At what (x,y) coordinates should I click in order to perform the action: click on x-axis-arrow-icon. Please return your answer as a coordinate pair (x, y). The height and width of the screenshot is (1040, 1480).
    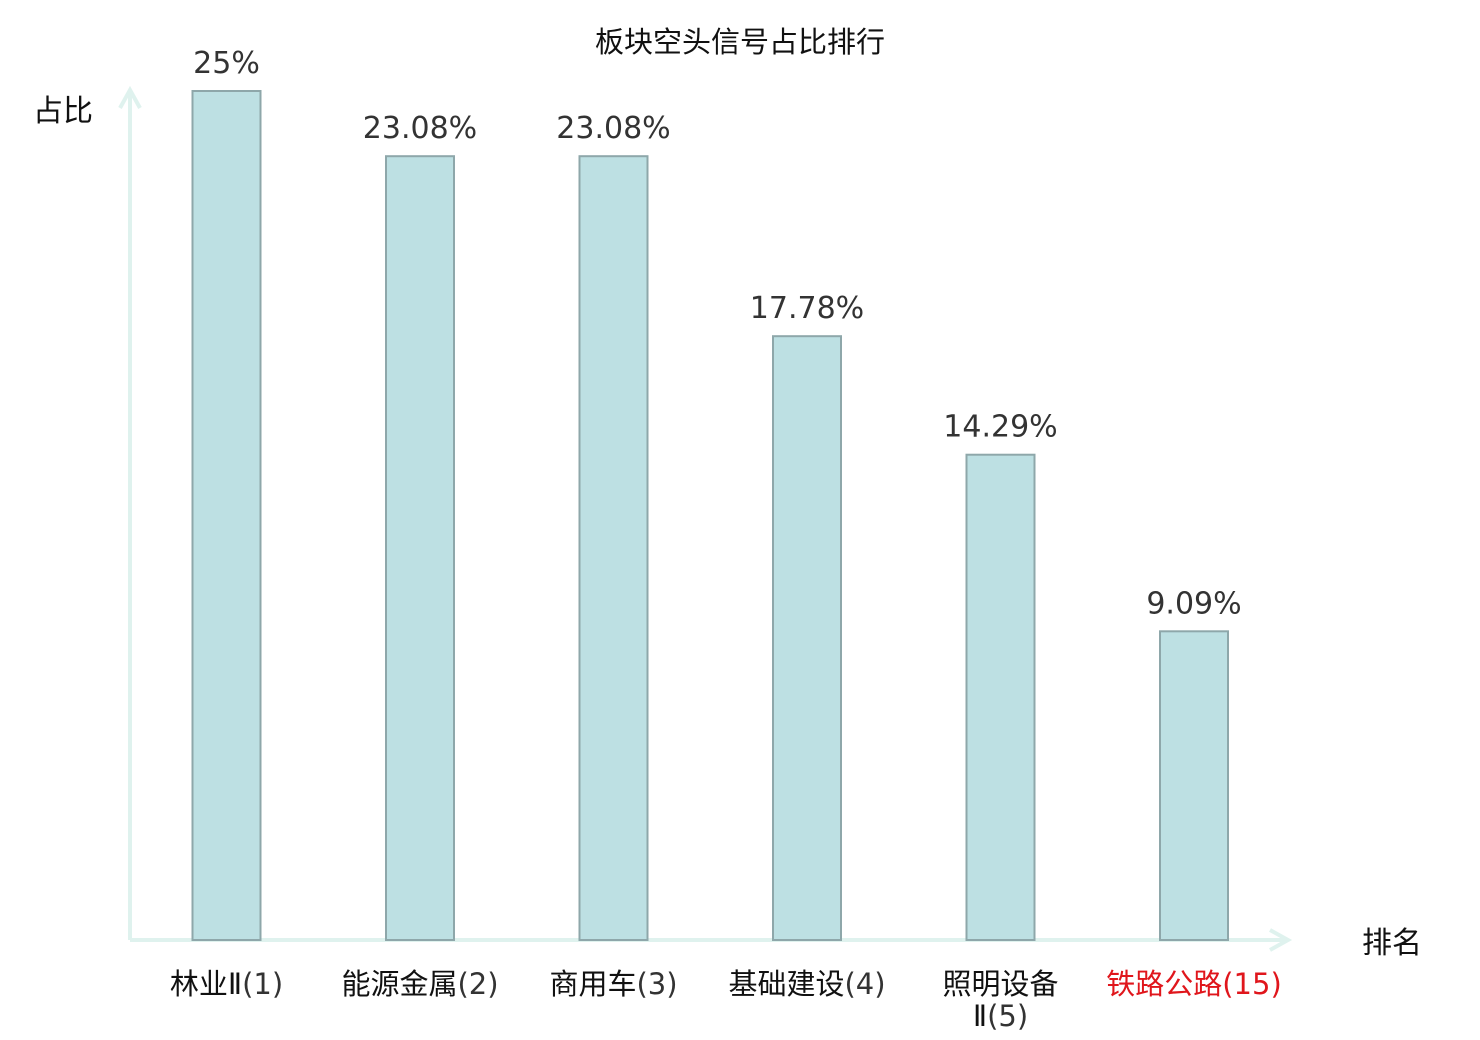
    Looking at the image, I should click on (1281, 940).